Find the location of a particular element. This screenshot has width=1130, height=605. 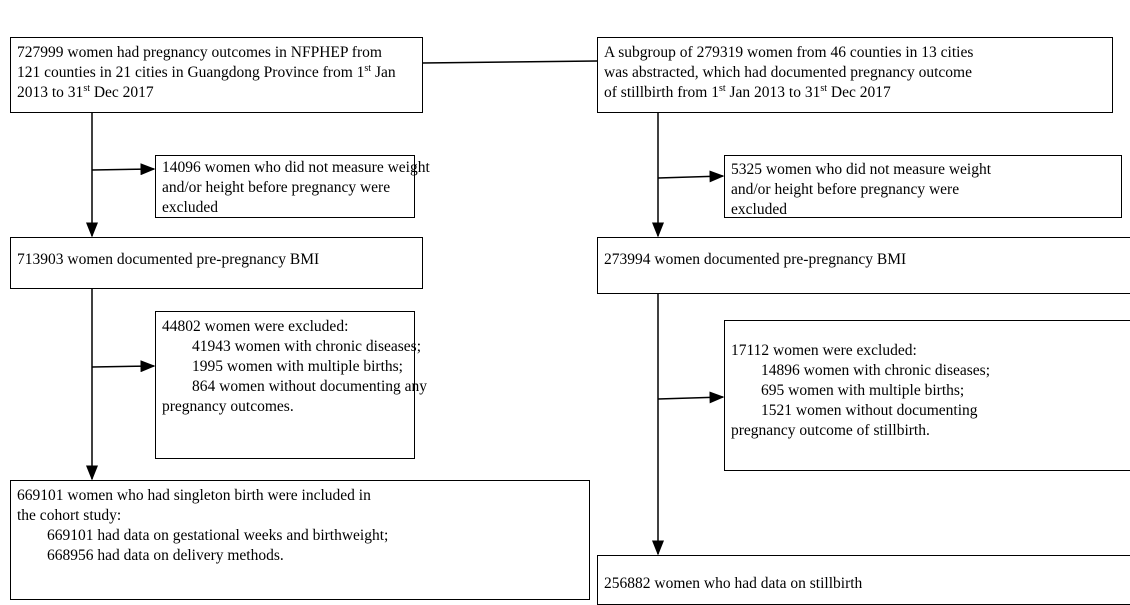

text-line: 17112 women were excluded: is located at coordinates (824, 350).